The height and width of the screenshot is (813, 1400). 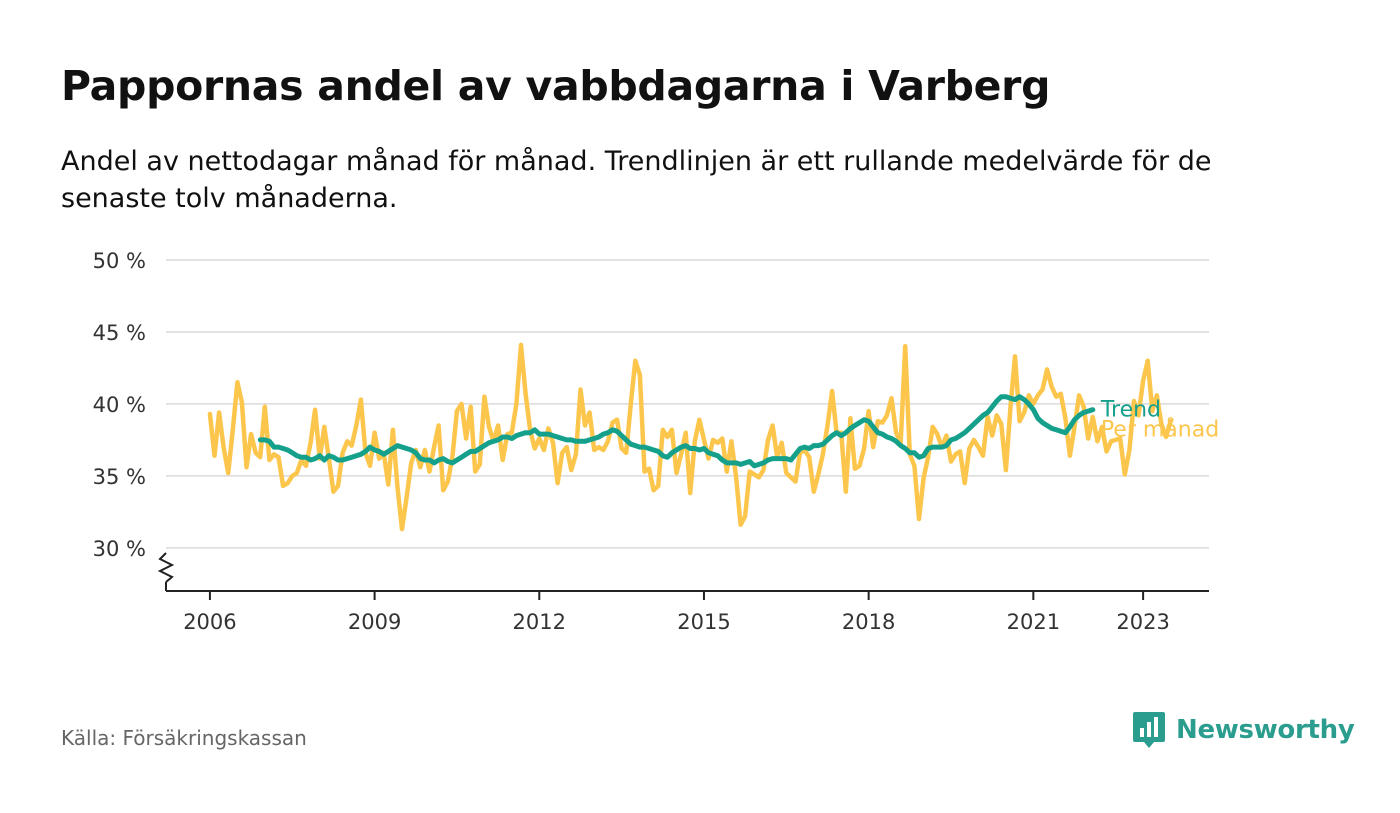 What do you see at coordinates (119, 477) in the screenshot?
I see `y-tick-label: 35 %` at bounding box center [119, 477].